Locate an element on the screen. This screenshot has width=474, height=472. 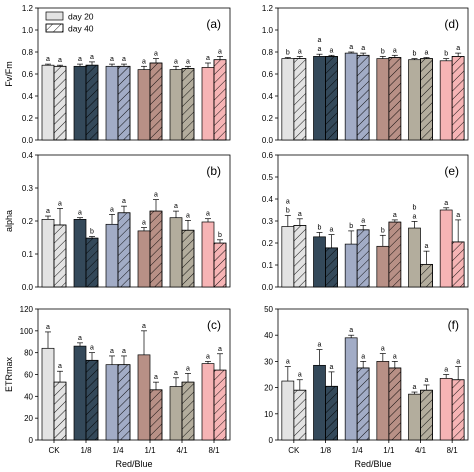
panel-letter: (b) is located at coordinates (213, 171).